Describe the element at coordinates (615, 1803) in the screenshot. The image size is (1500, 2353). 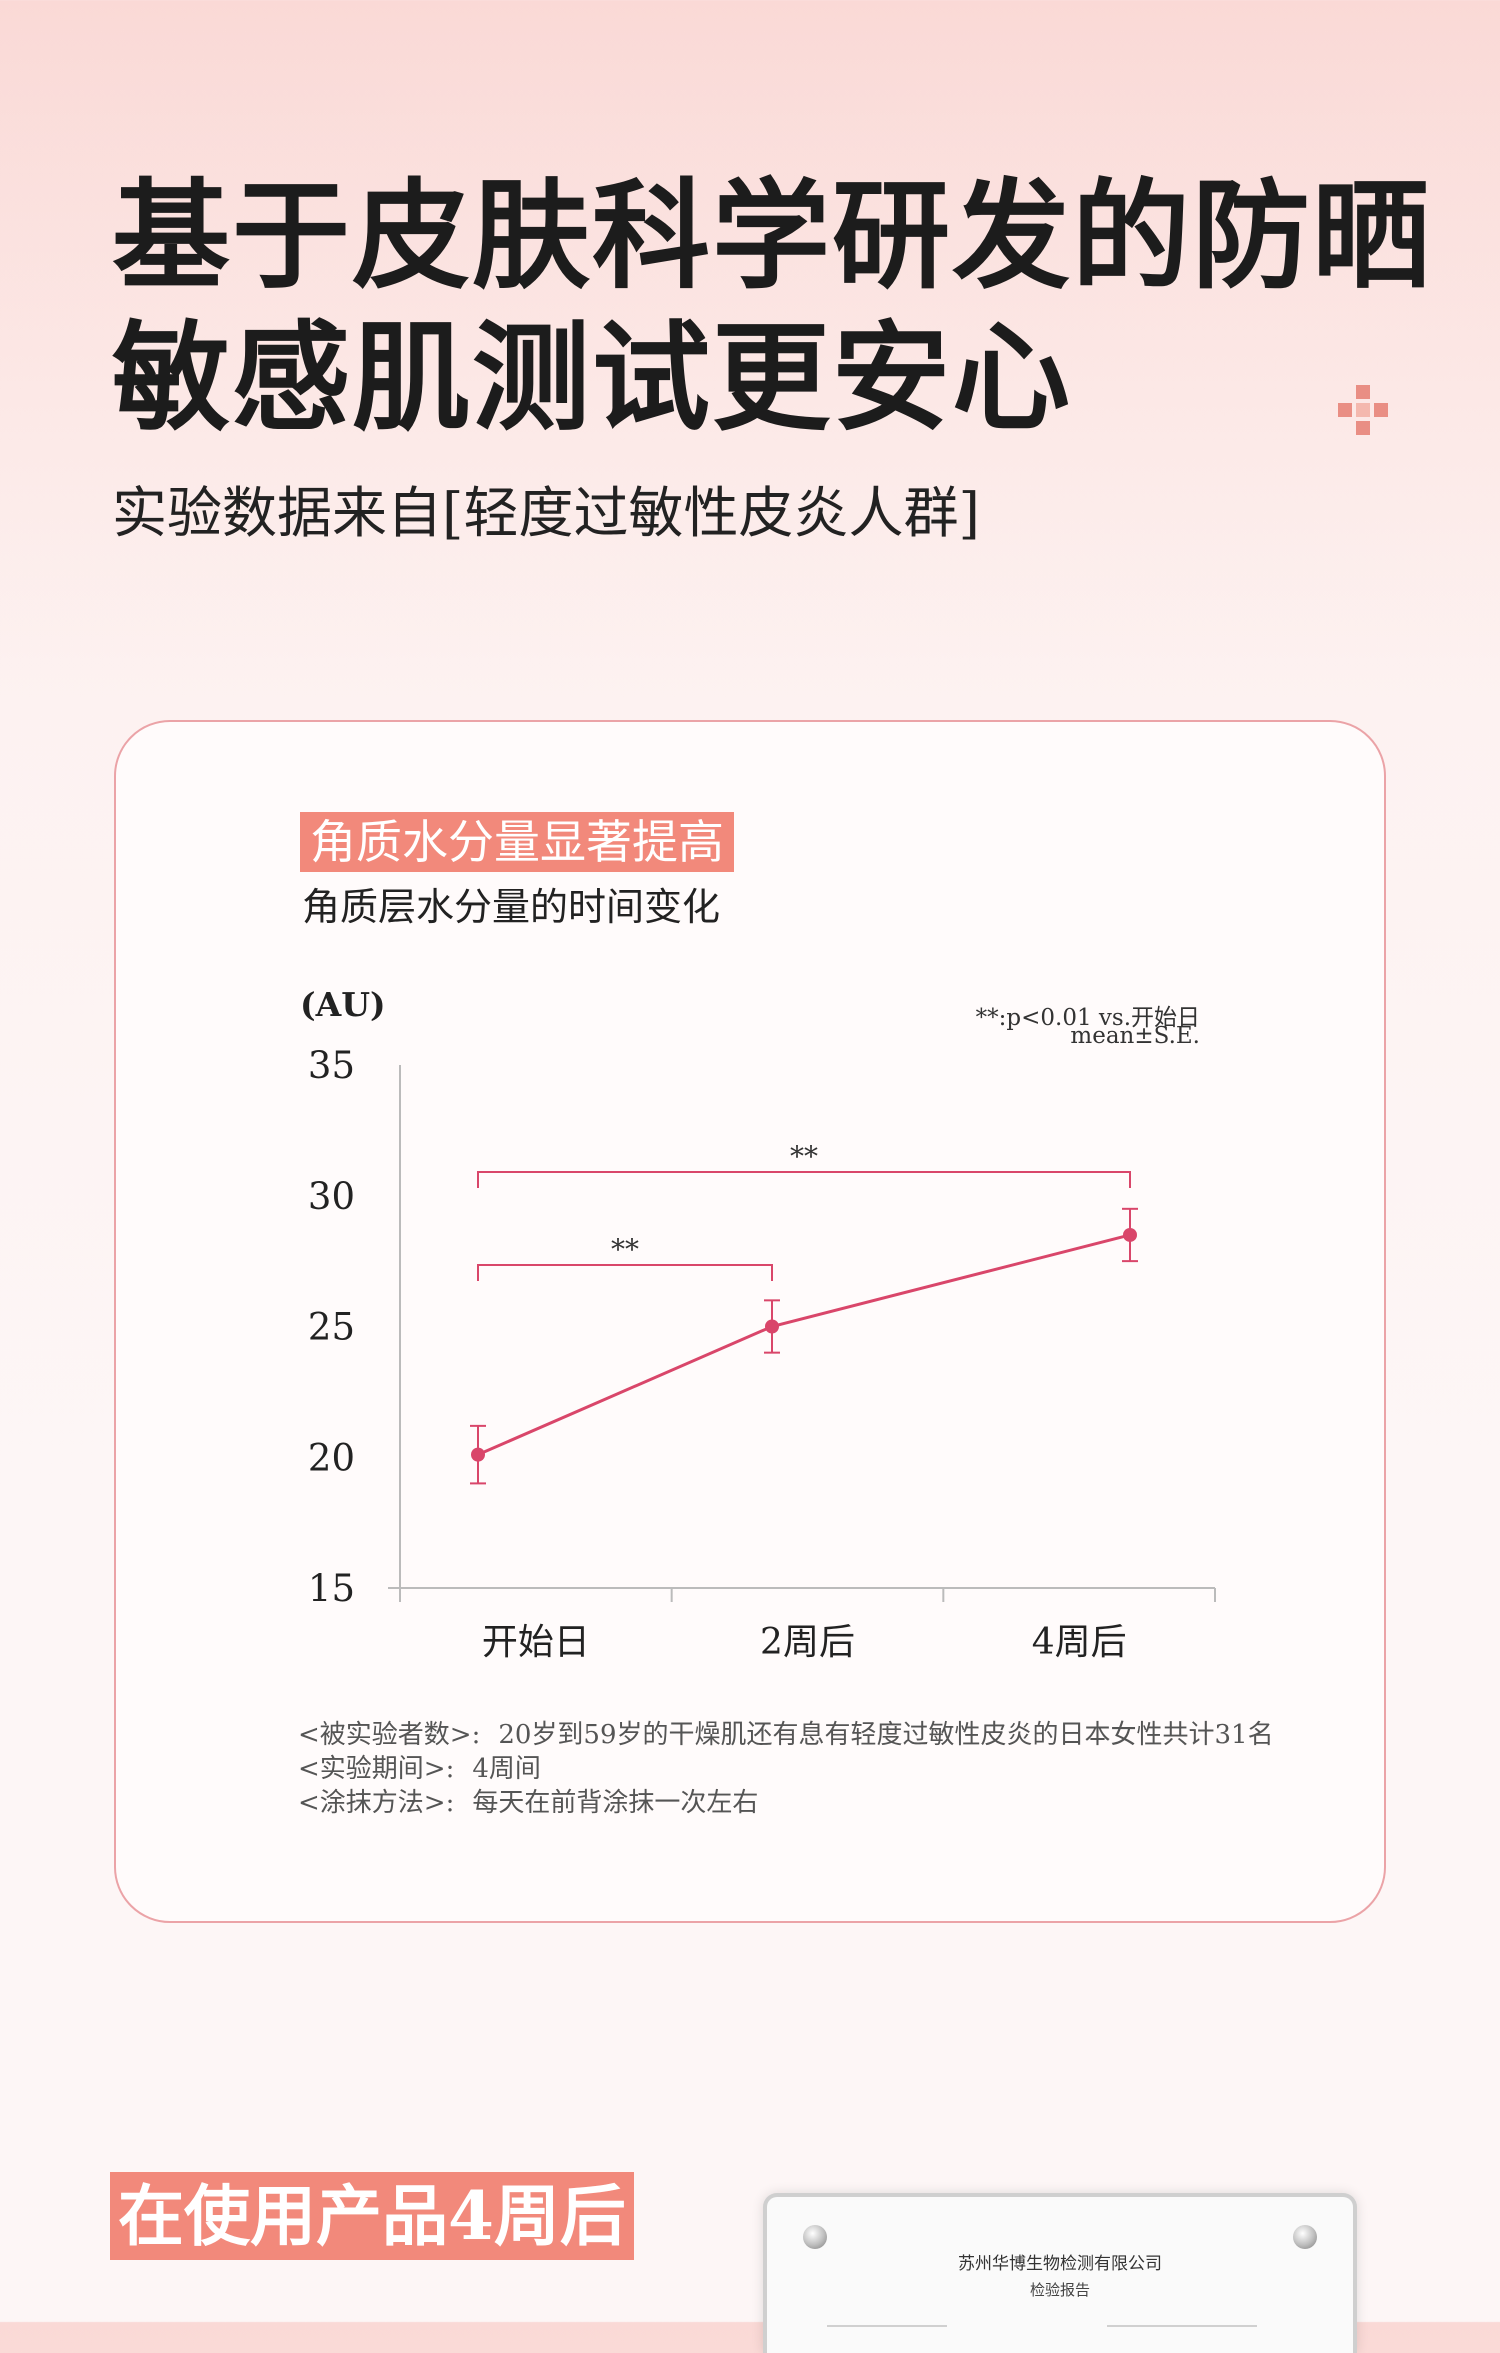
I see `footnote-method-value: 每天在前背涂抹一次左右` at that location.